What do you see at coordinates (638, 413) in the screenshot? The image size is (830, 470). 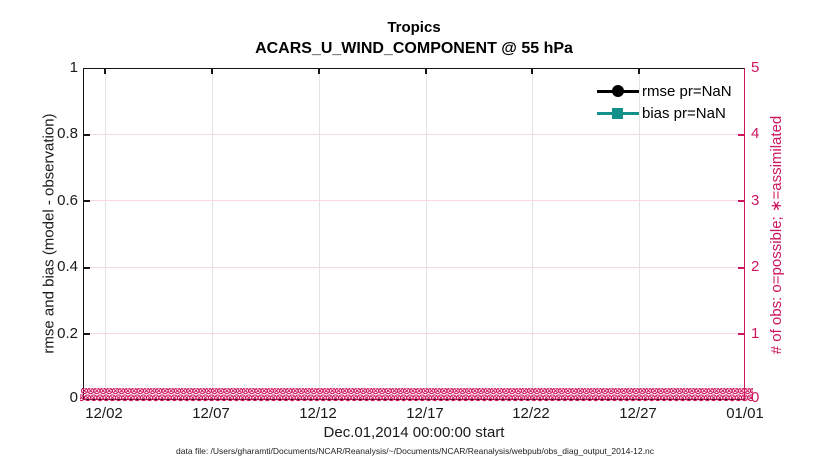 I see `x-tick-label: 12/27` at bounding box center [638, 413].